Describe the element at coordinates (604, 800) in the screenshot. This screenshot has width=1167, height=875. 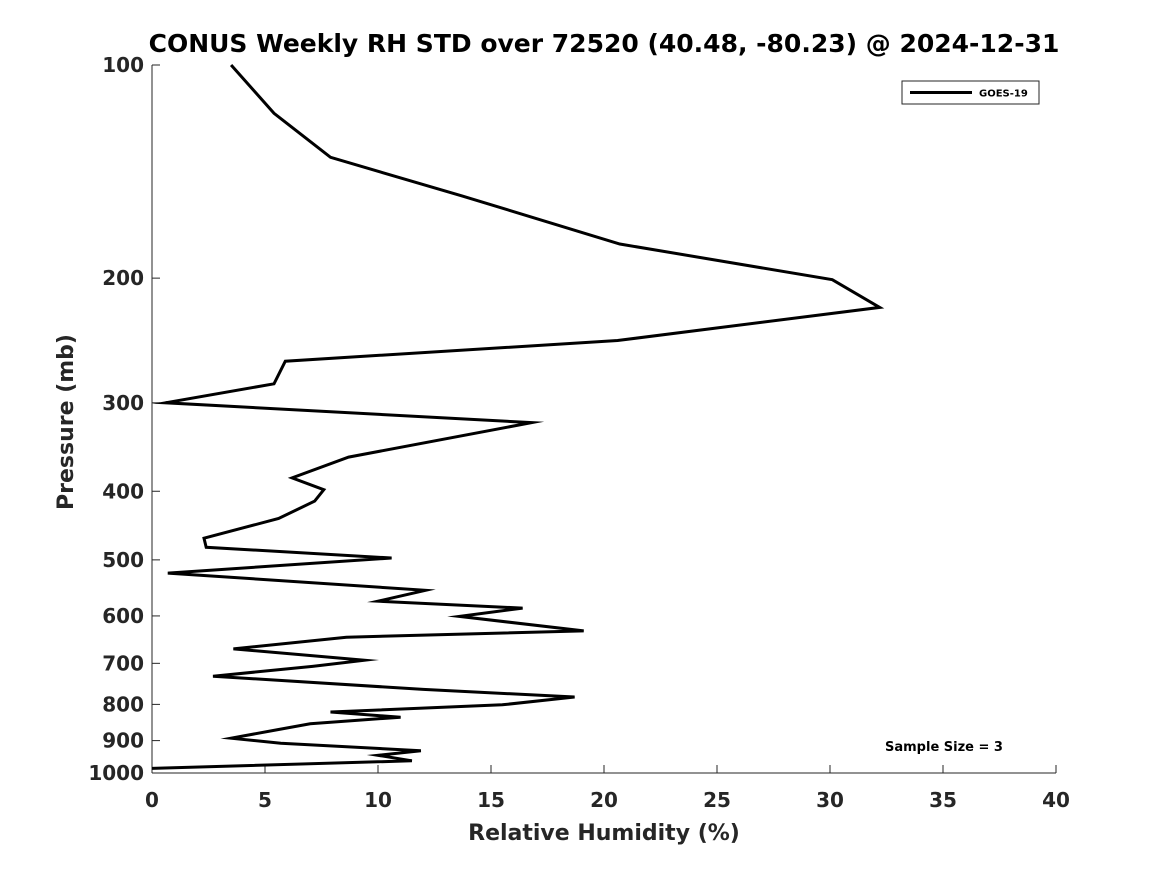
I see `x-tick-label-4: 20` at that location.